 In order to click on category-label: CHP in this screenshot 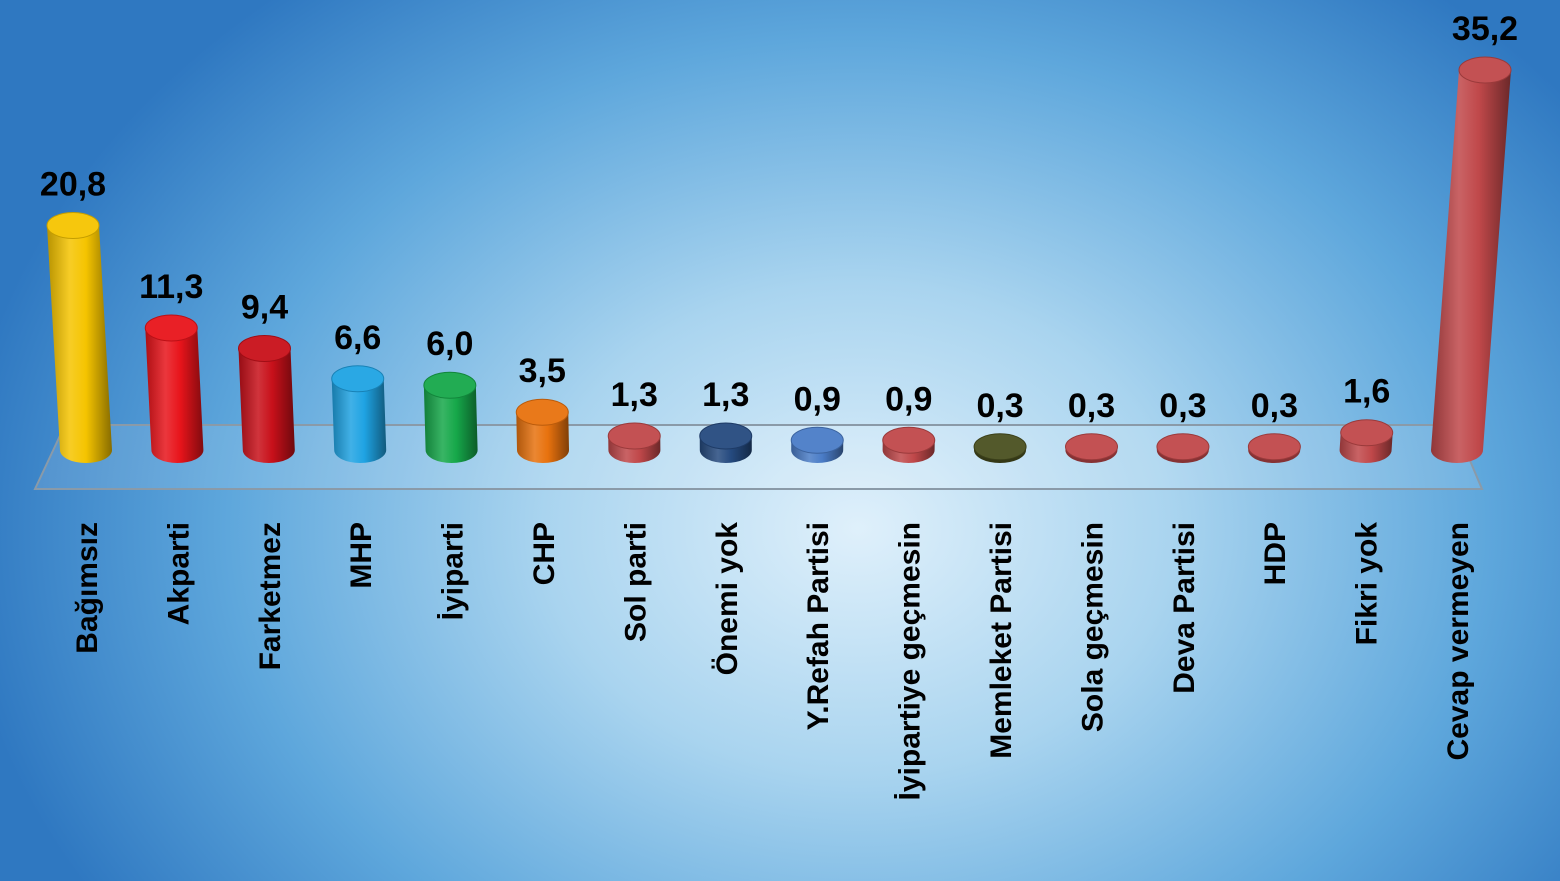, I will do `click(544, 553)`.